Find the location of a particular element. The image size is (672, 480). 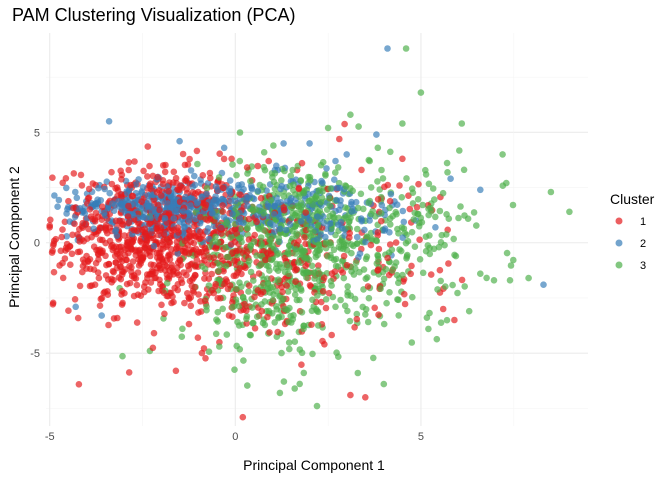

x-tick-label: -5 is located at coordinates (50, 437).